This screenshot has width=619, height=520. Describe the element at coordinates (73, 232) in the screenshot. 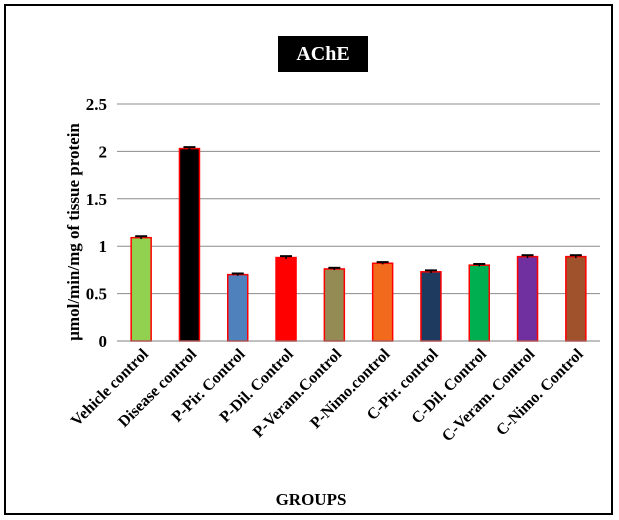

I see `y-axis-title: µmol/min/mg of tissue protein` at that location.